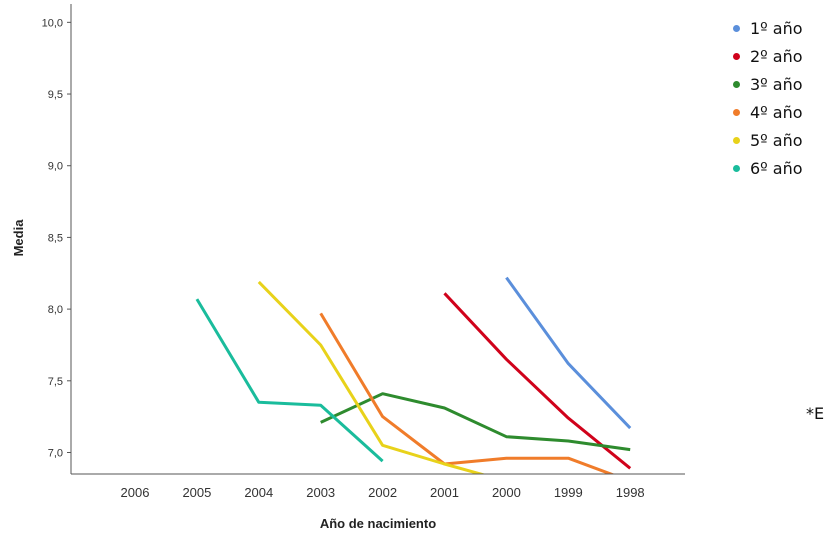  I want to click on legend: 1º año 2º año 3º año 4º año 5º año 6º año, so click(768, 98).